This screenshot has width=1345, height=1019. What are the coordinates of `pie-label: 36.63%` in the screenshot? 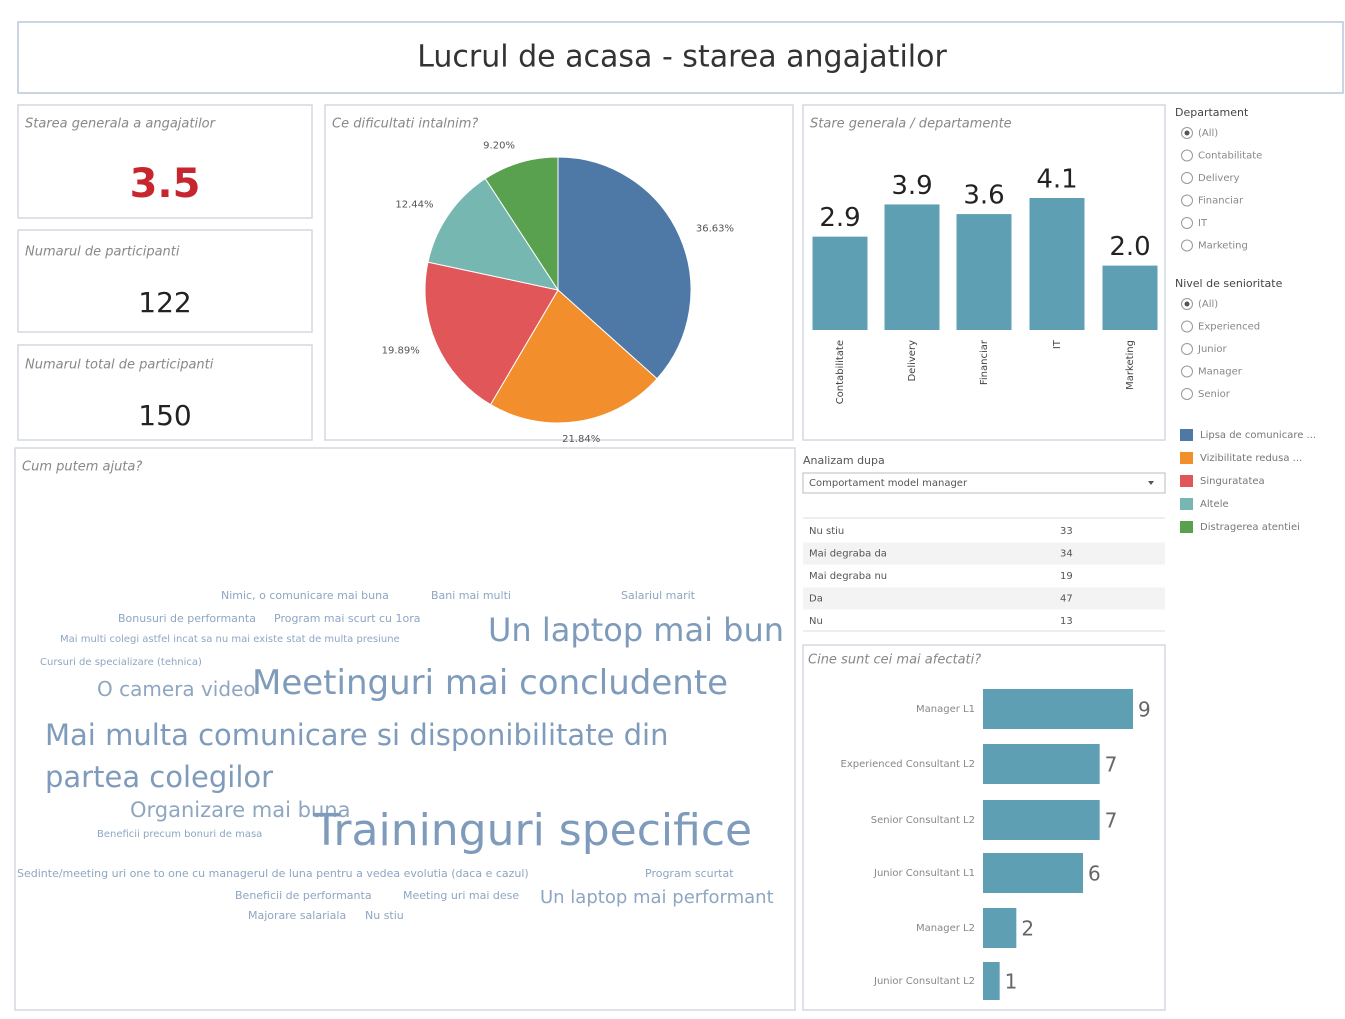 It's located at (715, 228).